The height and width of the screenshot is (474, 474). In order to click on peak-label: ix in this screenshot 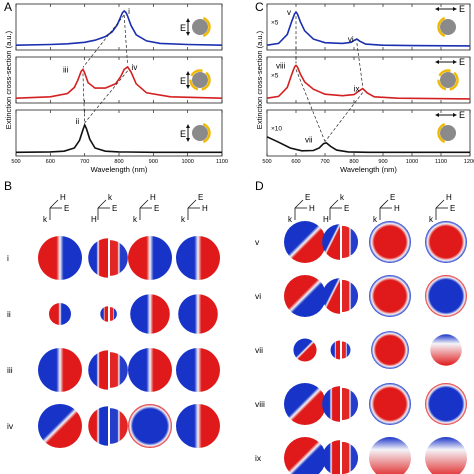, I will do `click(357, 88)`.